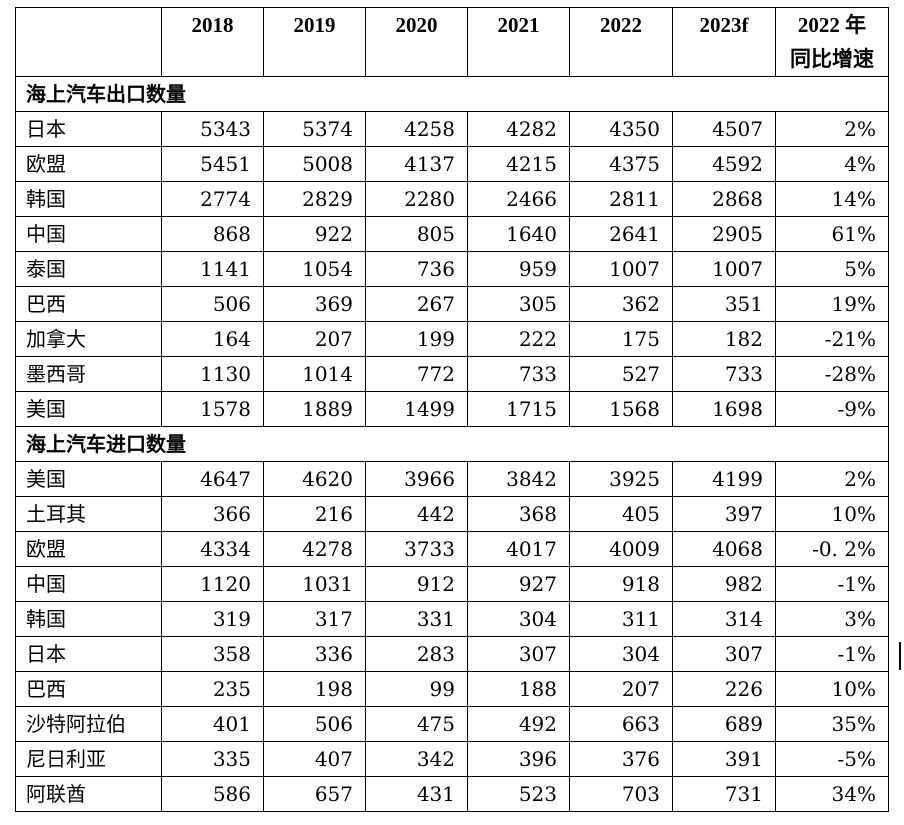  I want to click on table-row: 中国 1120 1031 912 927 918 982 -1%, so click(452, 584).